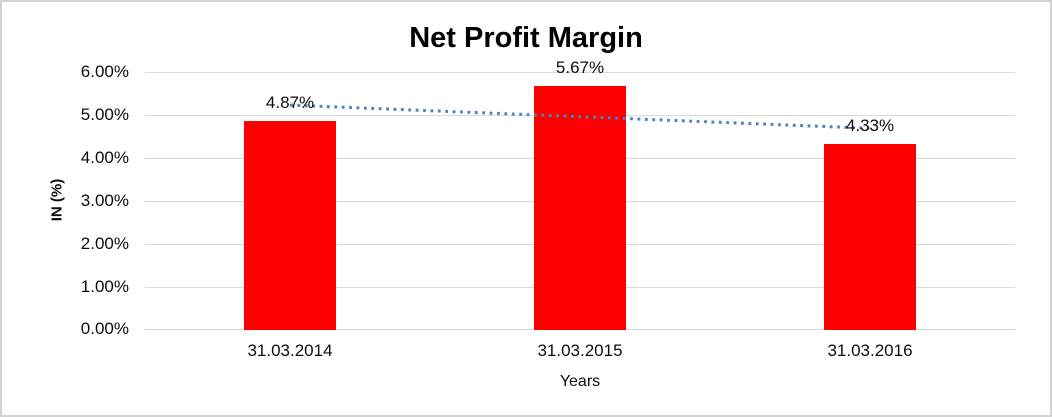  What do you see at coordinates (580, 67) in the screenshot?
I see `bar-value-label: 5.67%` at bounding box center [580, 67].